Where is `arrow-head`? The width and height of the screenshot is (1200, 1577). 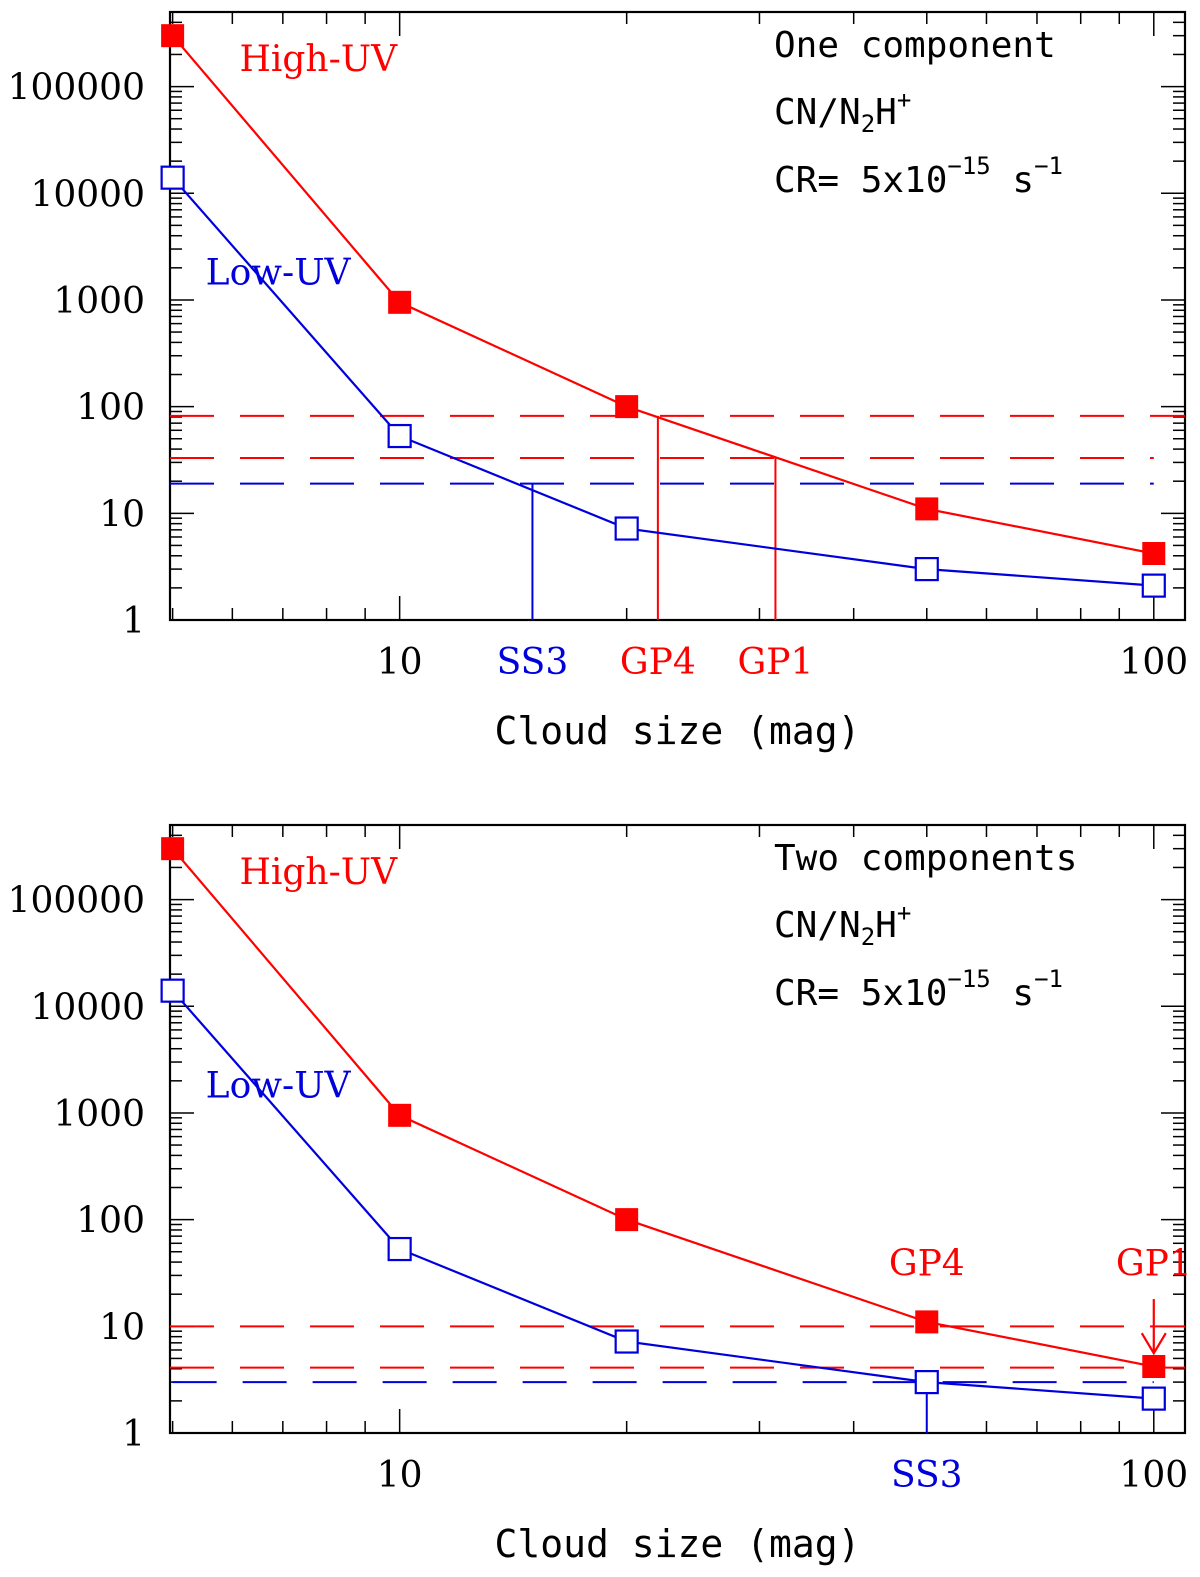 arrow-head is located at coordinates (1153, 1344).